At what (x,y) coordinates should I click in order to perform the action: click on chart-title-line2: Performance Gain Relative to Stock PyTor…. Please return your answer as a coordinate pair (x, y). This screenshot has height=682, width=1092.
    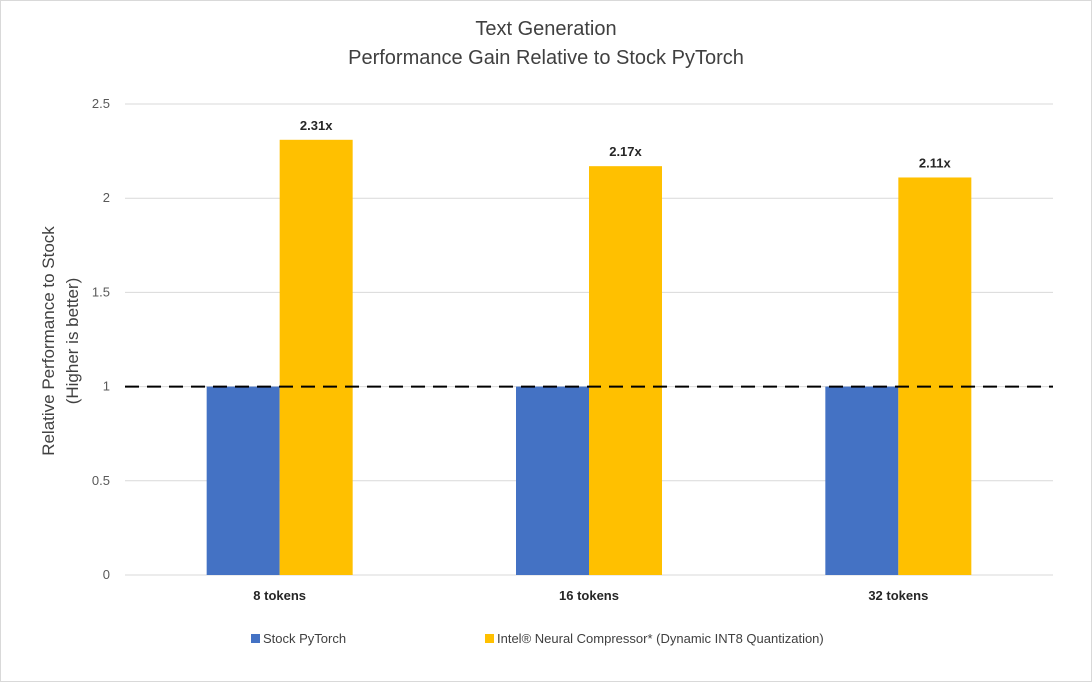
    Looking at the image, I should click on (546, 58).